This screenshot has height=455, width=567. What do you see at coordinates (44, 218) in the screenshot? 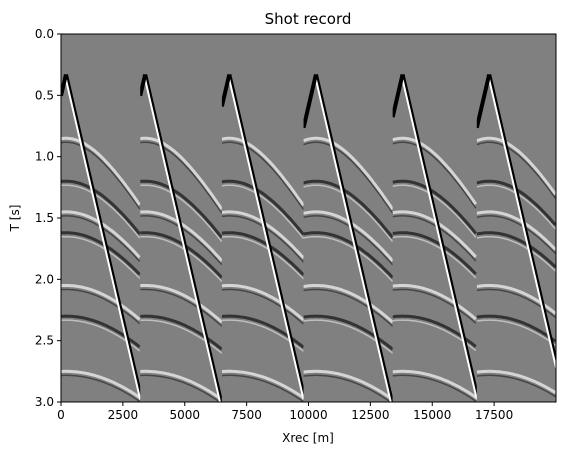
I see `y-tick-label: 1.5` at bounding box center [44, 218].